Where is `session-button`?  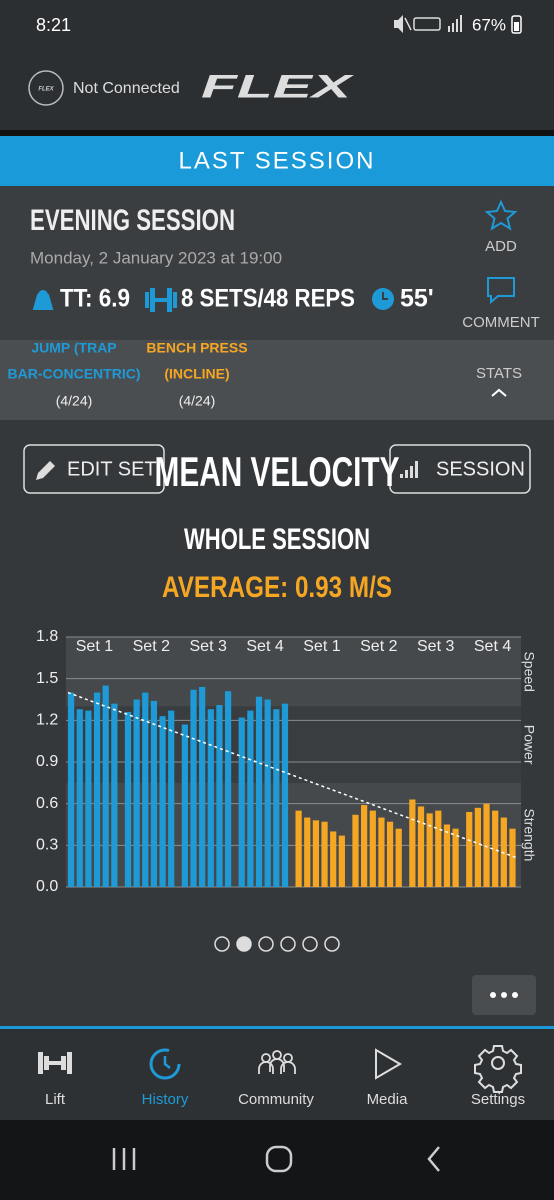
session-button is located at coordinates (460, 469).